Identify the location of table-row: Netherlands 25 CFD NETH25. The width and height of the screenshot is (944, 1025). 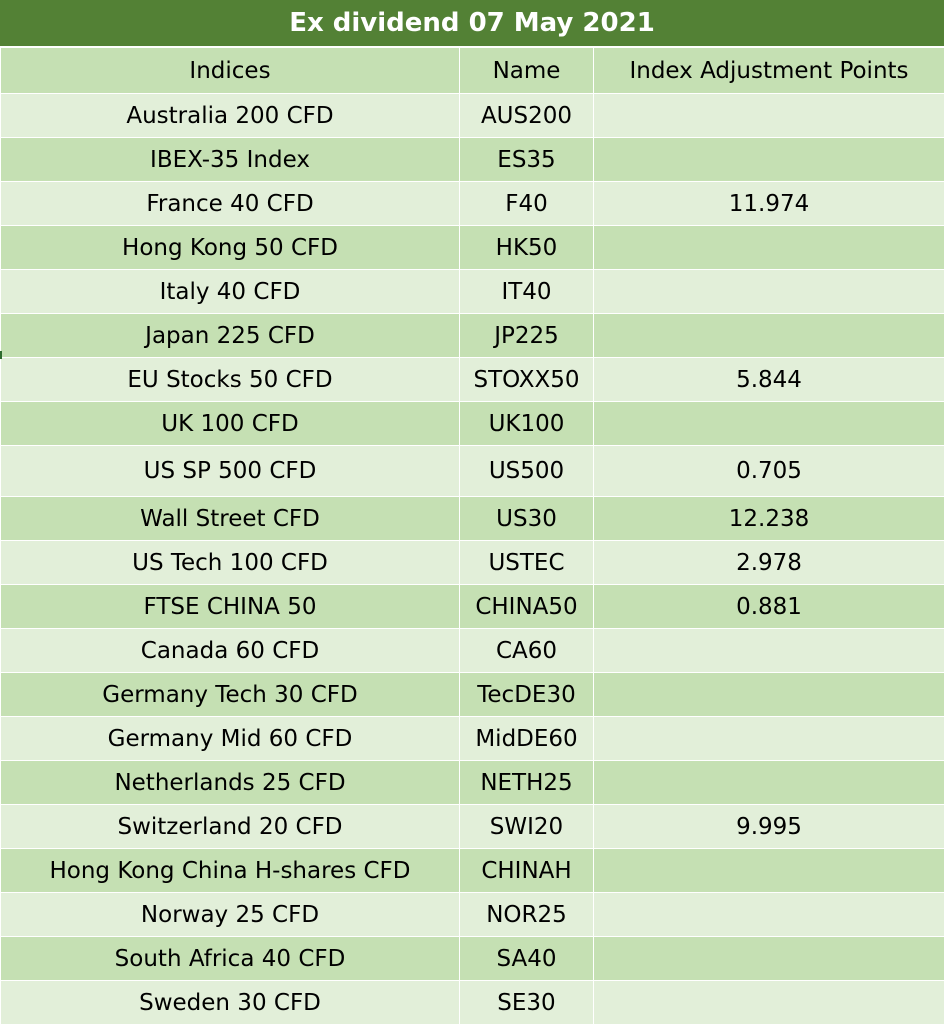
(472, 783).